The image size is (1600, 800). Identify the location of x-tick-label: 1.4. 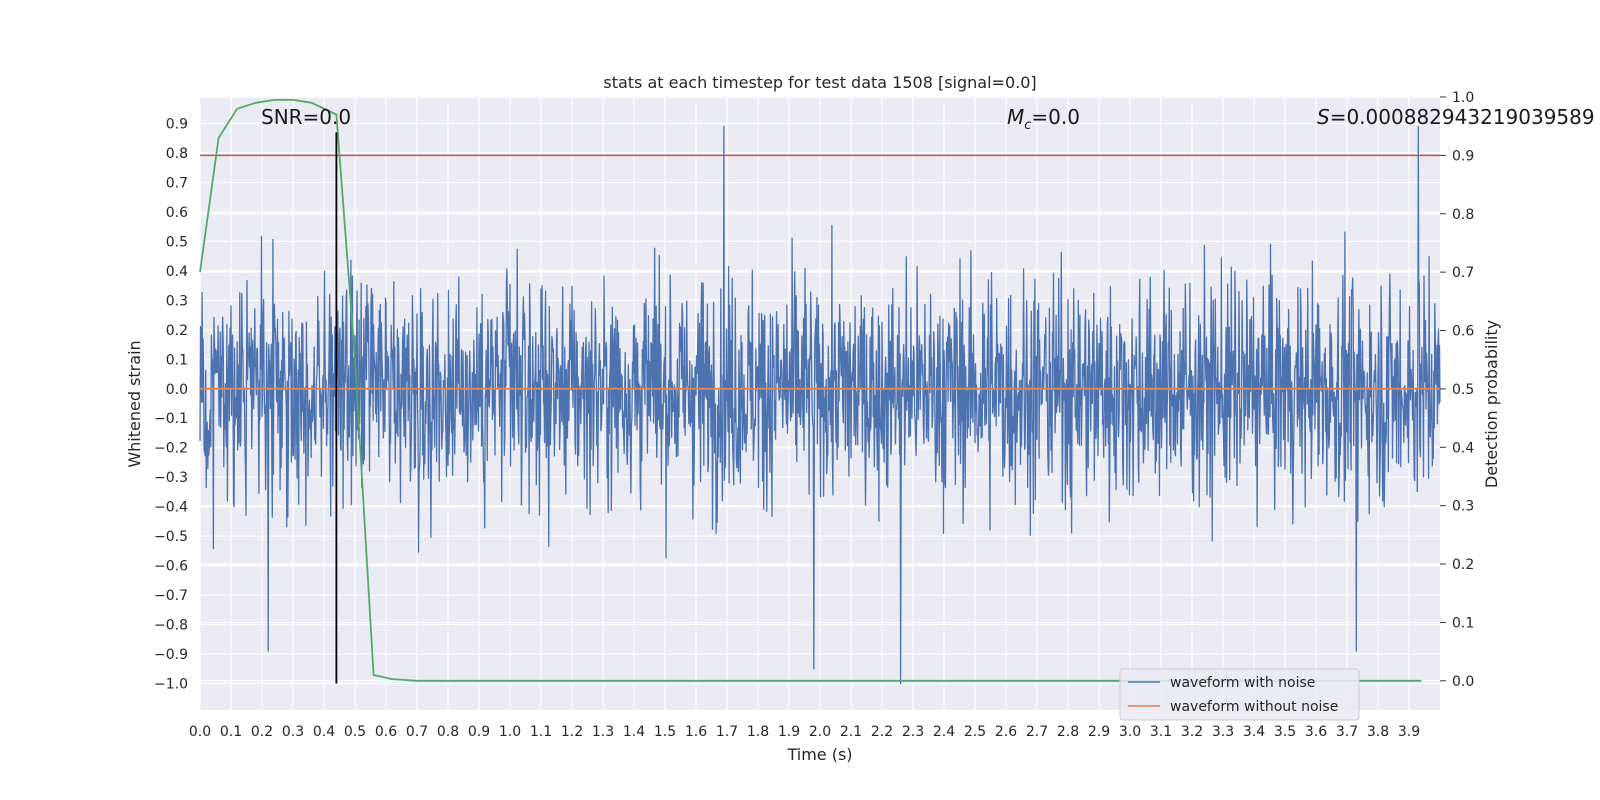
(634, 732).